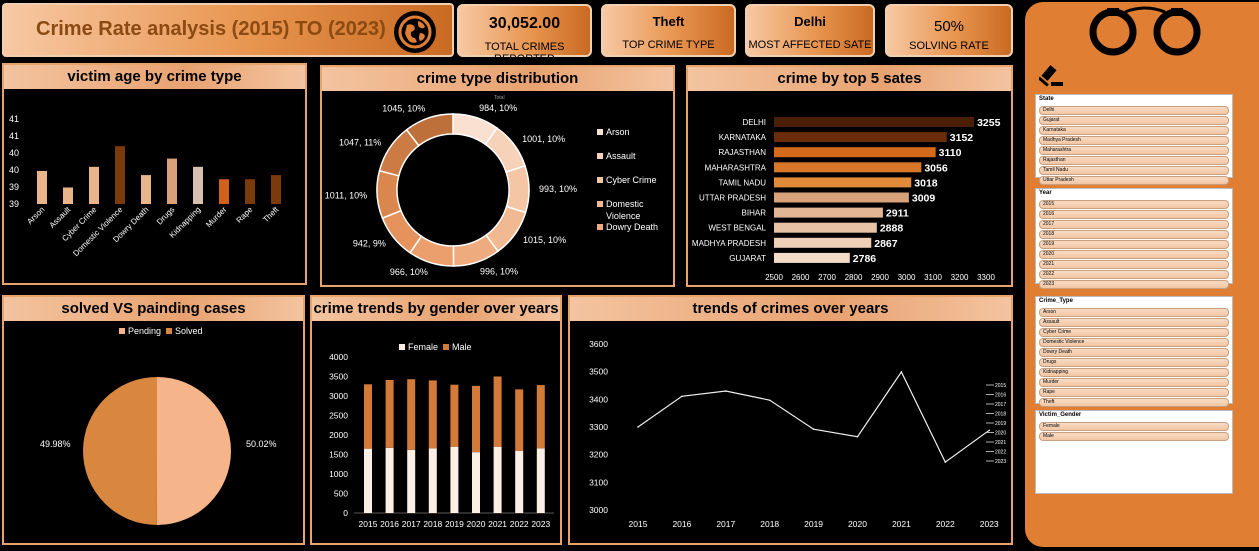  I want to click on x-tick-label: 2800, so click(854, 277).